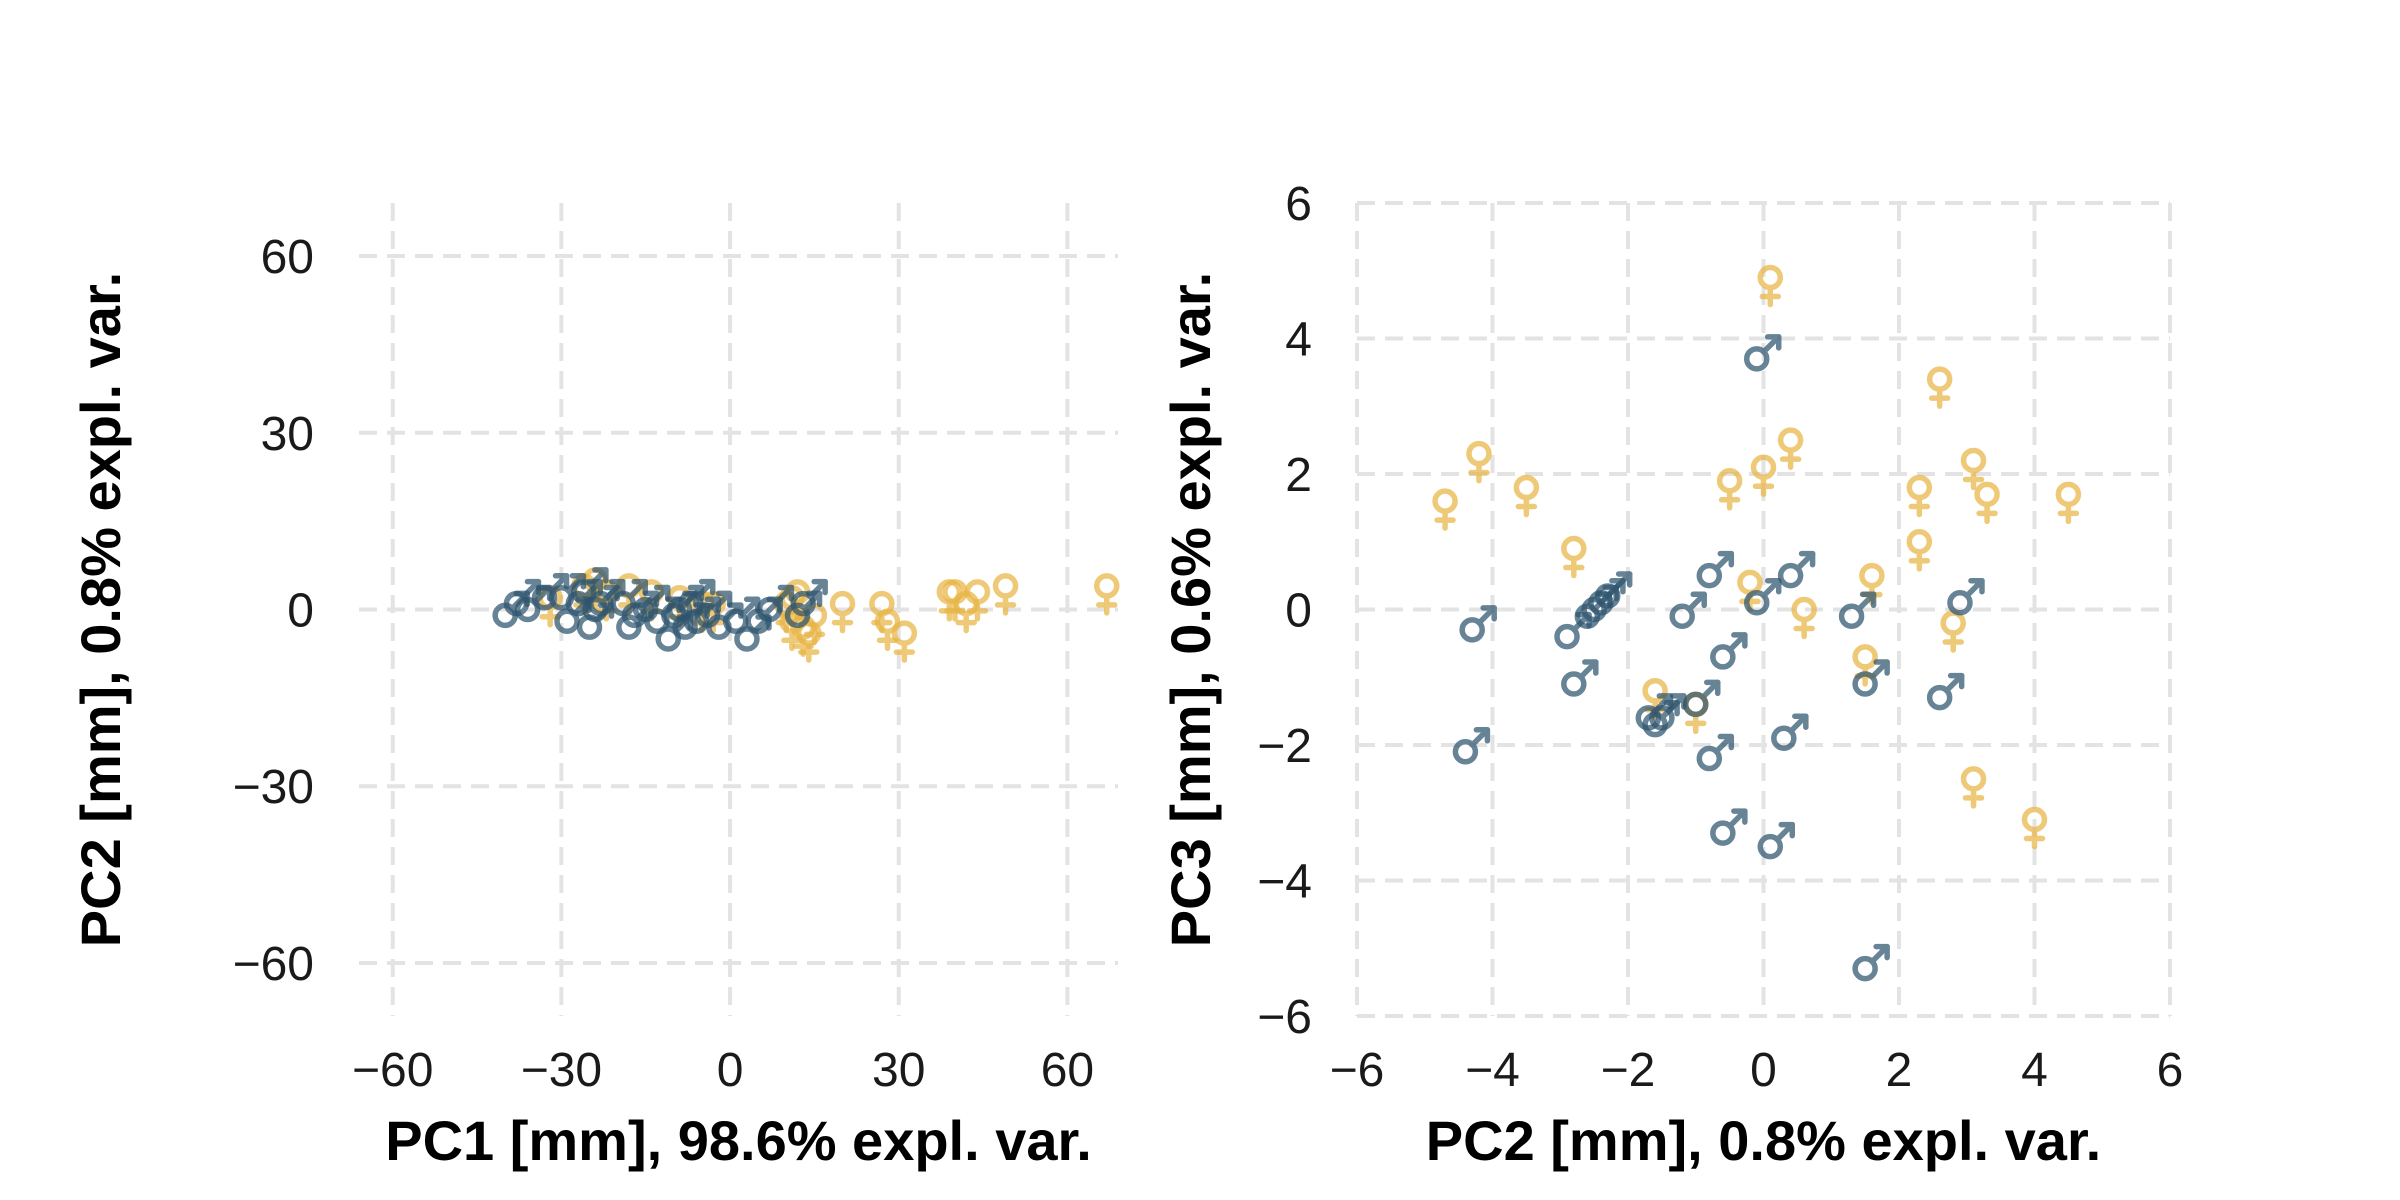 This screenshot has width=2400, height=1200. I want to click on x-axis-title: PC2 [mm], 0.8% expl. var., so click(1763, 1140).